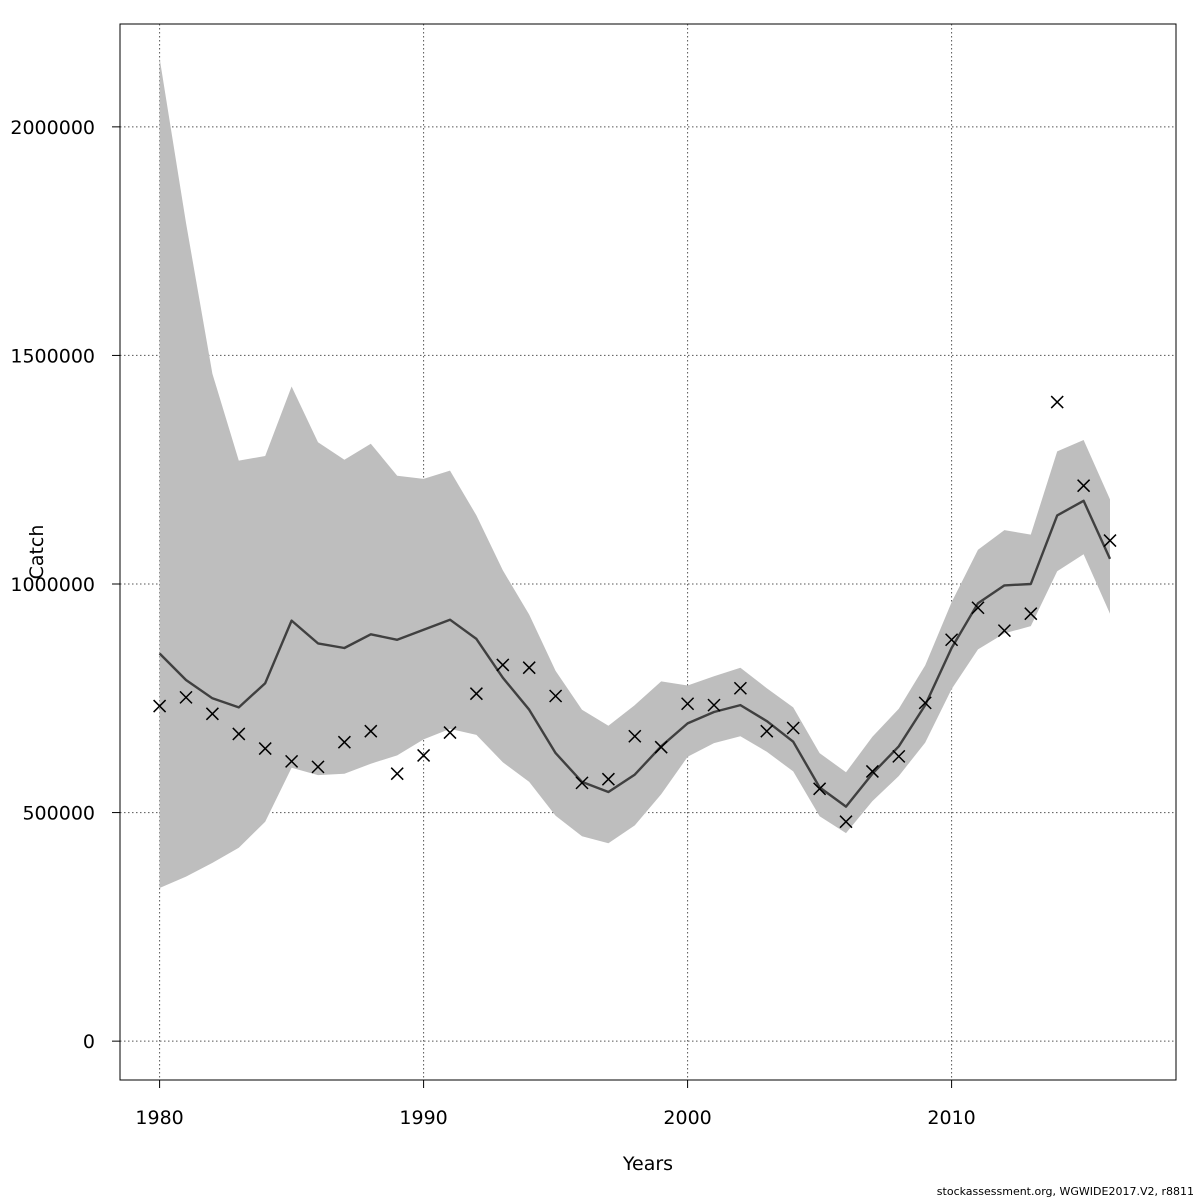 The width and height of the screenshot is (1200, 1200). I want to click on x-tick-label: 2010, so click(951, 1118).